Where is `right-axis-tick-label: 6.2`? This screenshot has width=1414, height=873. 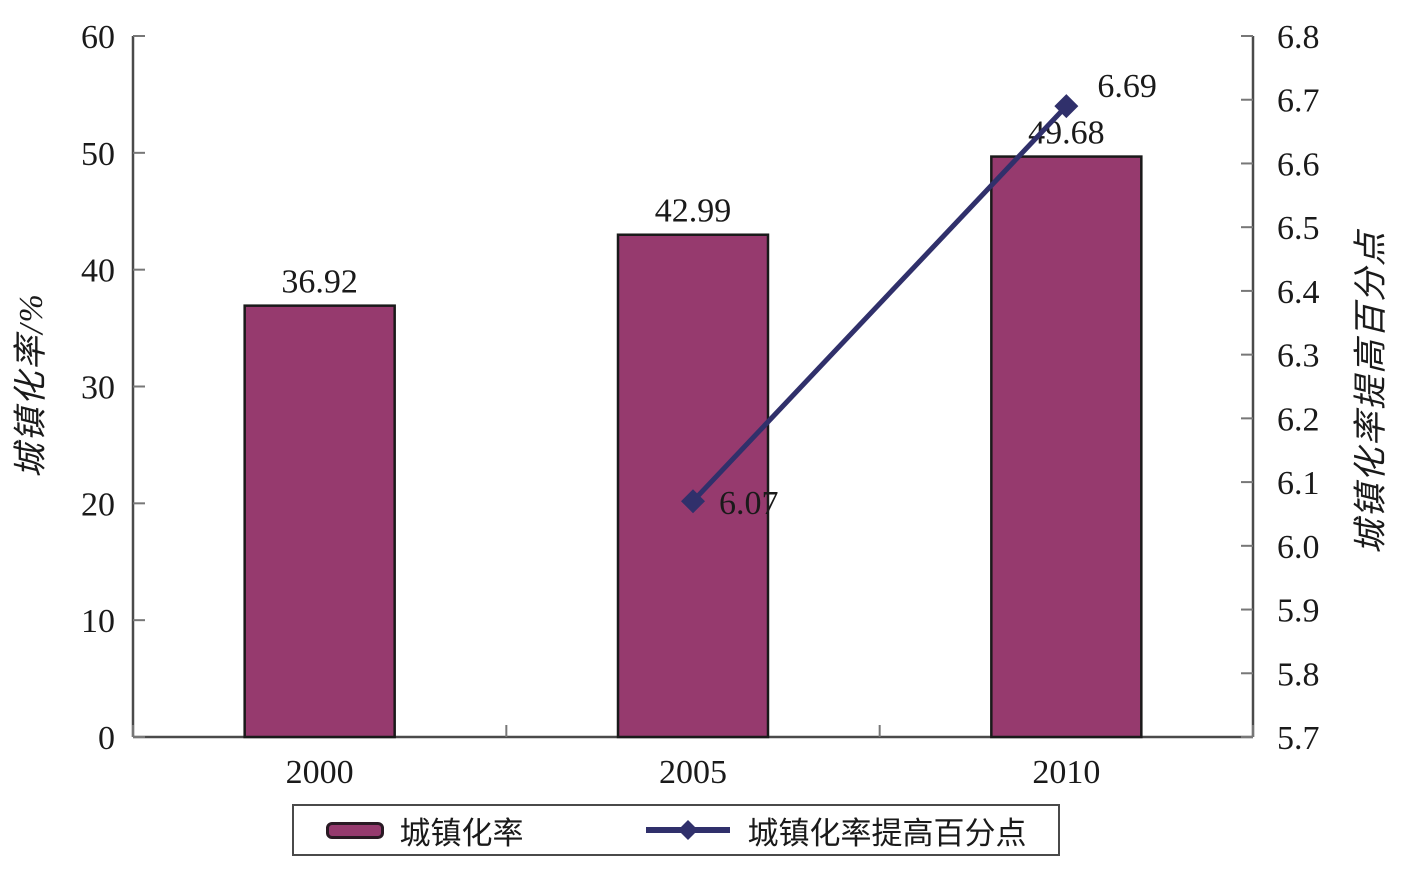 right-axis-tick-label: 6.2 is located at coordinates (1298, 419).